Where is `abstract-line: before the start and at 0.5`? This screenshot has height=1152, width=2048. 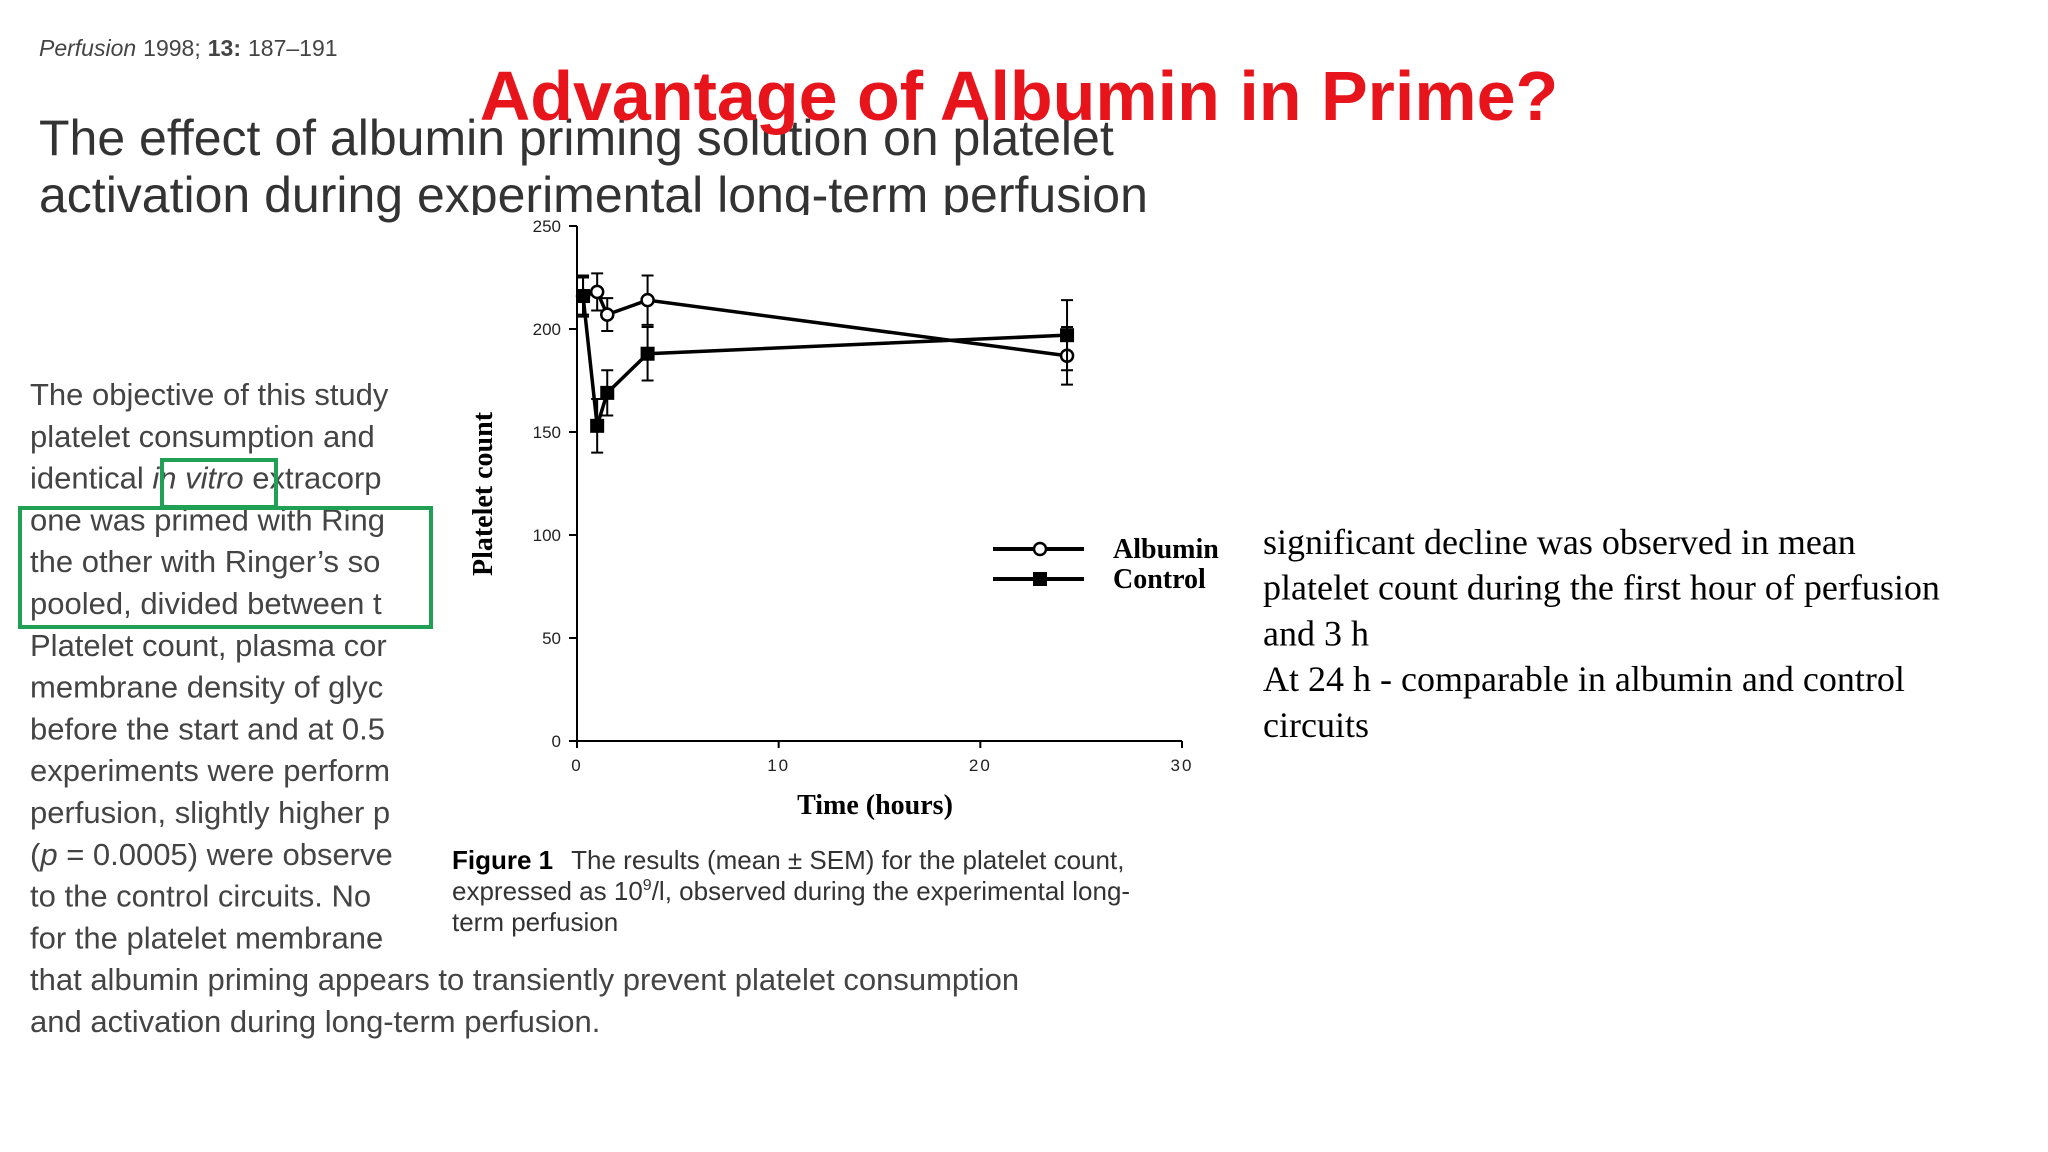
abstract-line: before the start and at 0.5 is located at coordinates (207, 728).